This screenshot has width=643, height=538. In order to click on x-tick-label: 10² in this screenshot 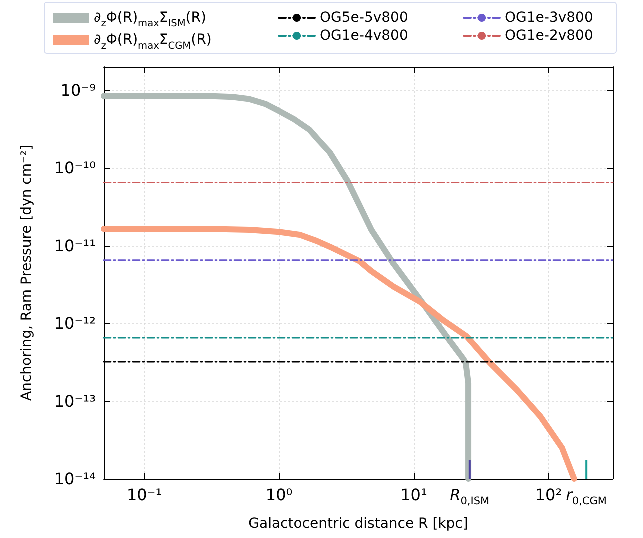, I will do `click(548, 495)`.